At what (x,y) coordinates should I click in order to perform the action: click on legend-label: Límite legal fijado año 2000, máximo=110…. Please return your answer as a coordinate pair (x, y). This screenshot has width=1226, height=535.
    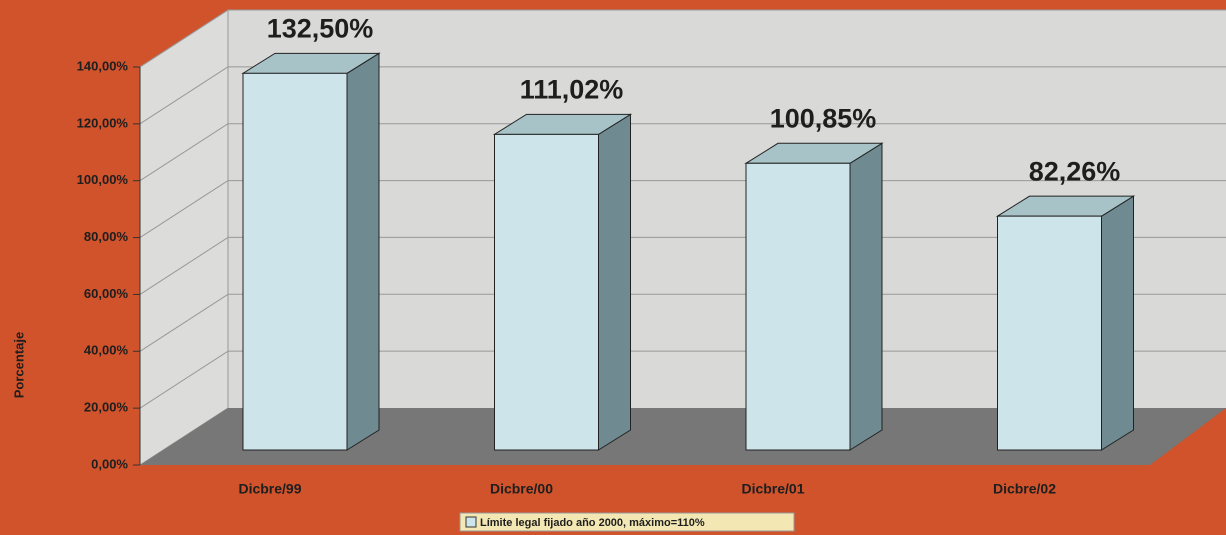
    Looking at the image, I should click on (592, 523).